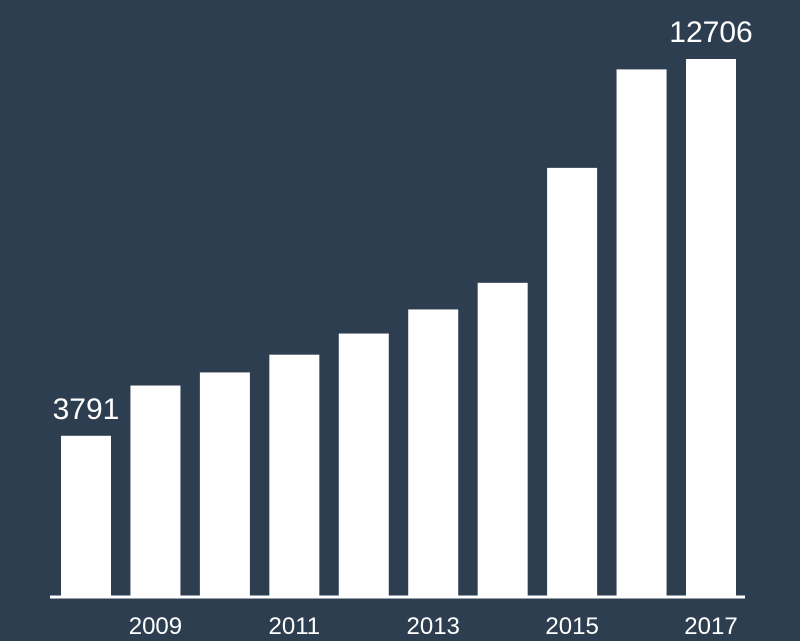  I want to click on x-tick-label: 2013, so click(433, 626).